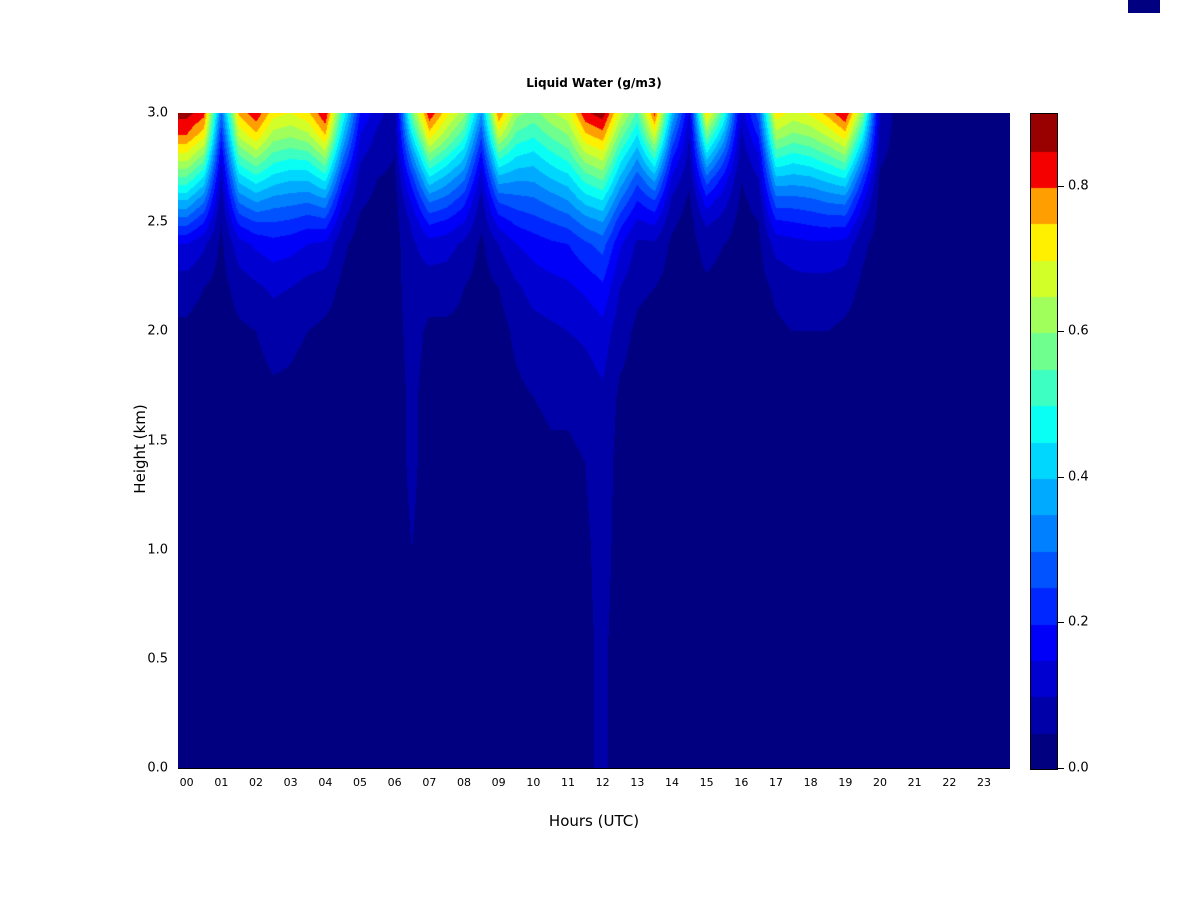  What do you see at coordinates (464, 782) in the screenshot?
I see `x-tick-label: 08` at bounding box center [464, 782].